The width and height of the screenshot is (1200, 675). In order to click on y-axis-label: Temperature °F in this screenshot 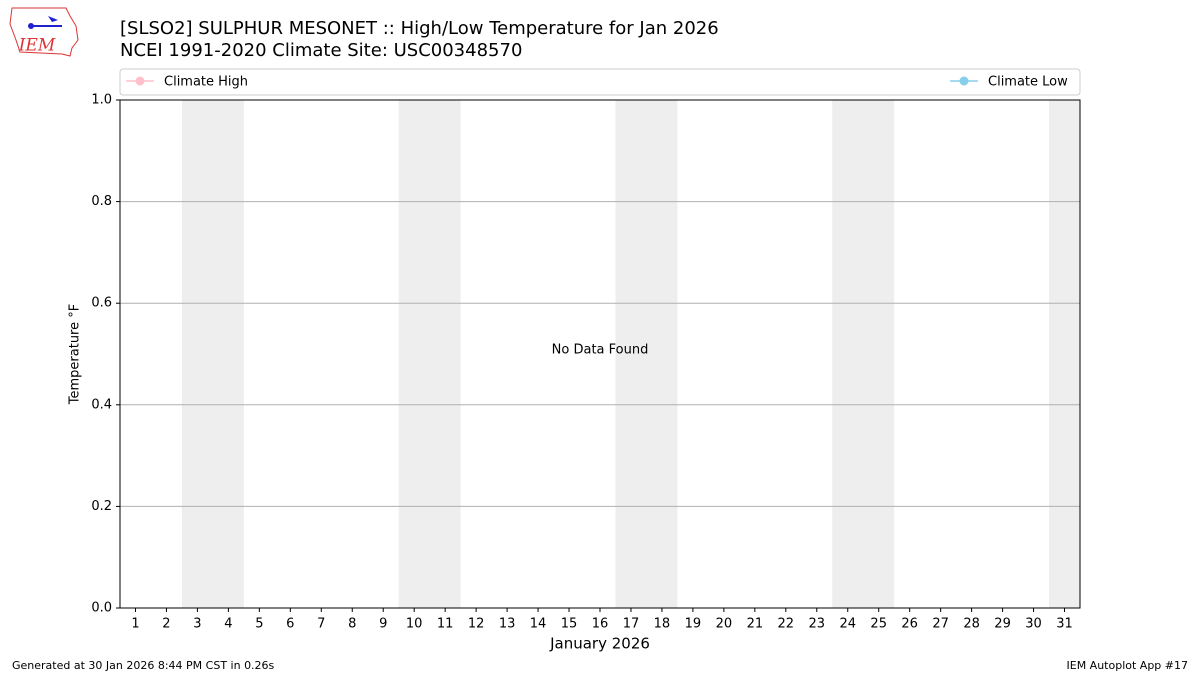, I will do `click(75, 354)`.